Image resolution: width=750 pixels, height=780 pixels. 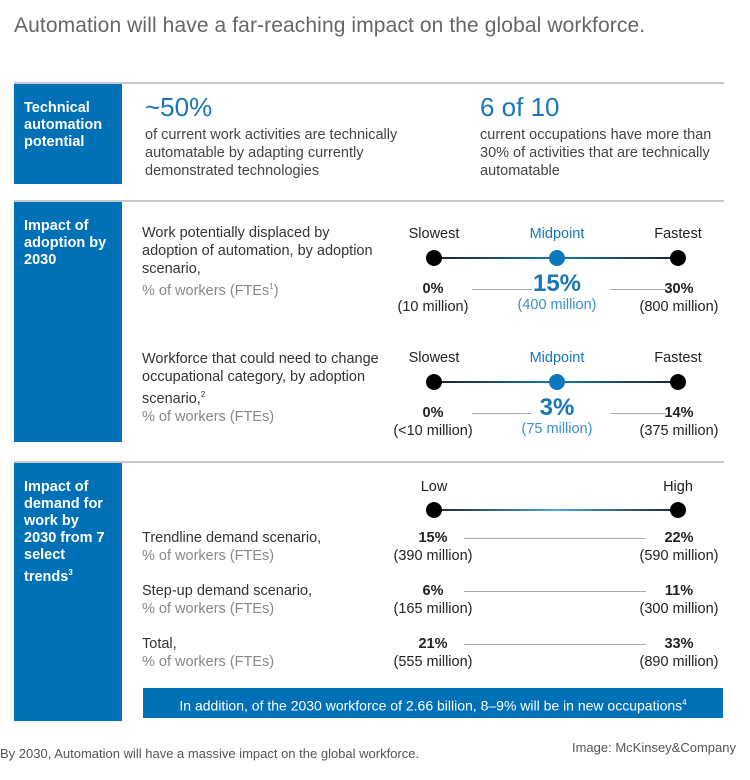 I want to click on total-connector, so click(x=555, y=644).